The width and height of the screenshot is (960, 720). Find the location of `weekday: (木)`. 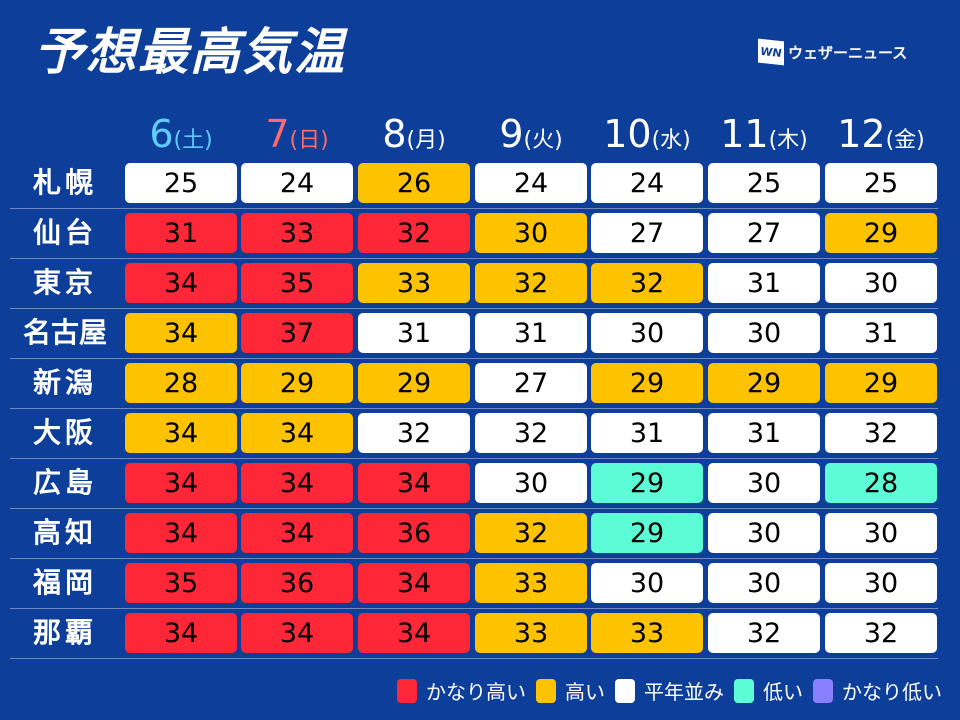

weekday: (木) is located at coordinates (788, 140).